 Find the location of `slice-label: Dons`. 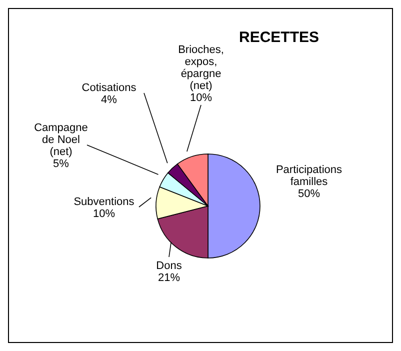

slice-label: Dons is located at coordinates (169, 266).